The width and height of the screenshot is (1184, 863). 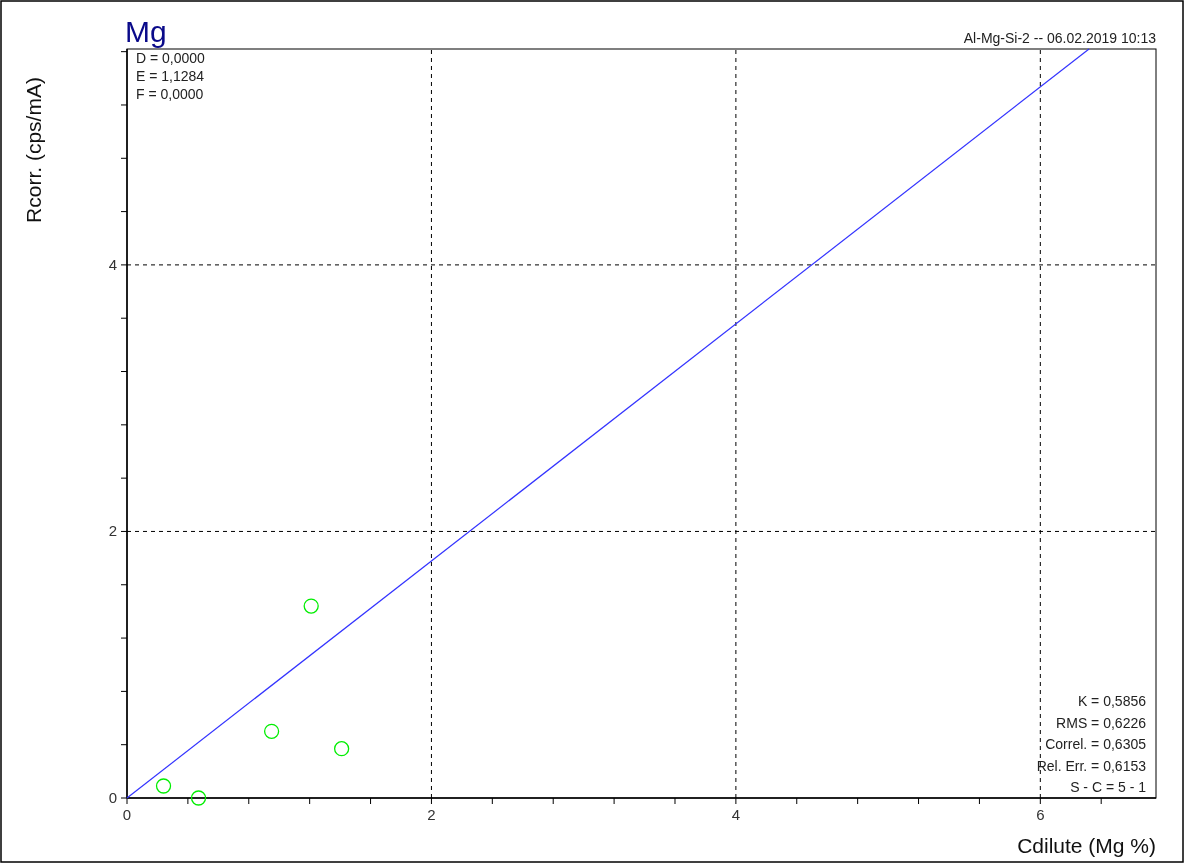 What do you see at coordinates (170, 94) in the screenshot?
I see `annotation: F = 0,0000` at bounding box center [170, 94].